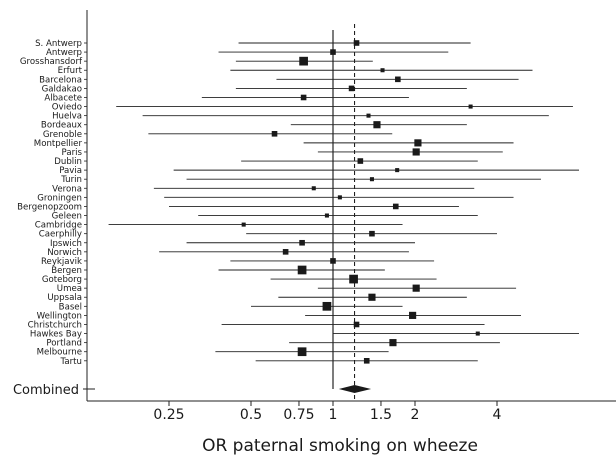 This screenshot has height=456, width=616. Describe the element at coordinates (381, 415) in the screenshot. I see `x-tick-label: 1.5` at that location.